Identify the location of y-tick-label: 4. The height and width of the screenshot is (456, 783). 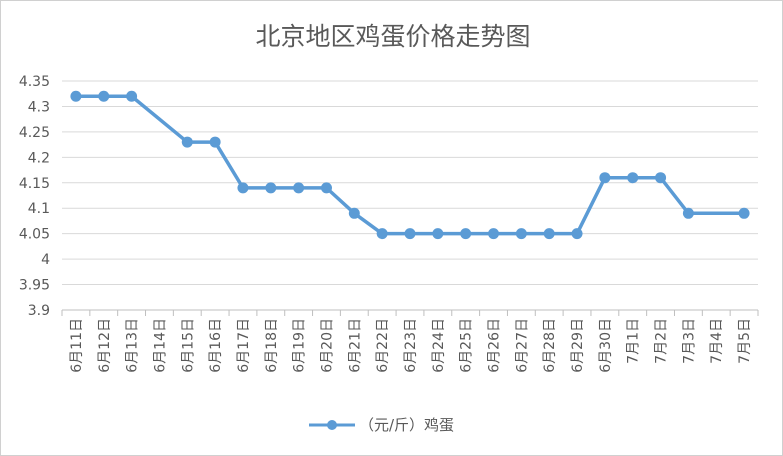
(45, 260).